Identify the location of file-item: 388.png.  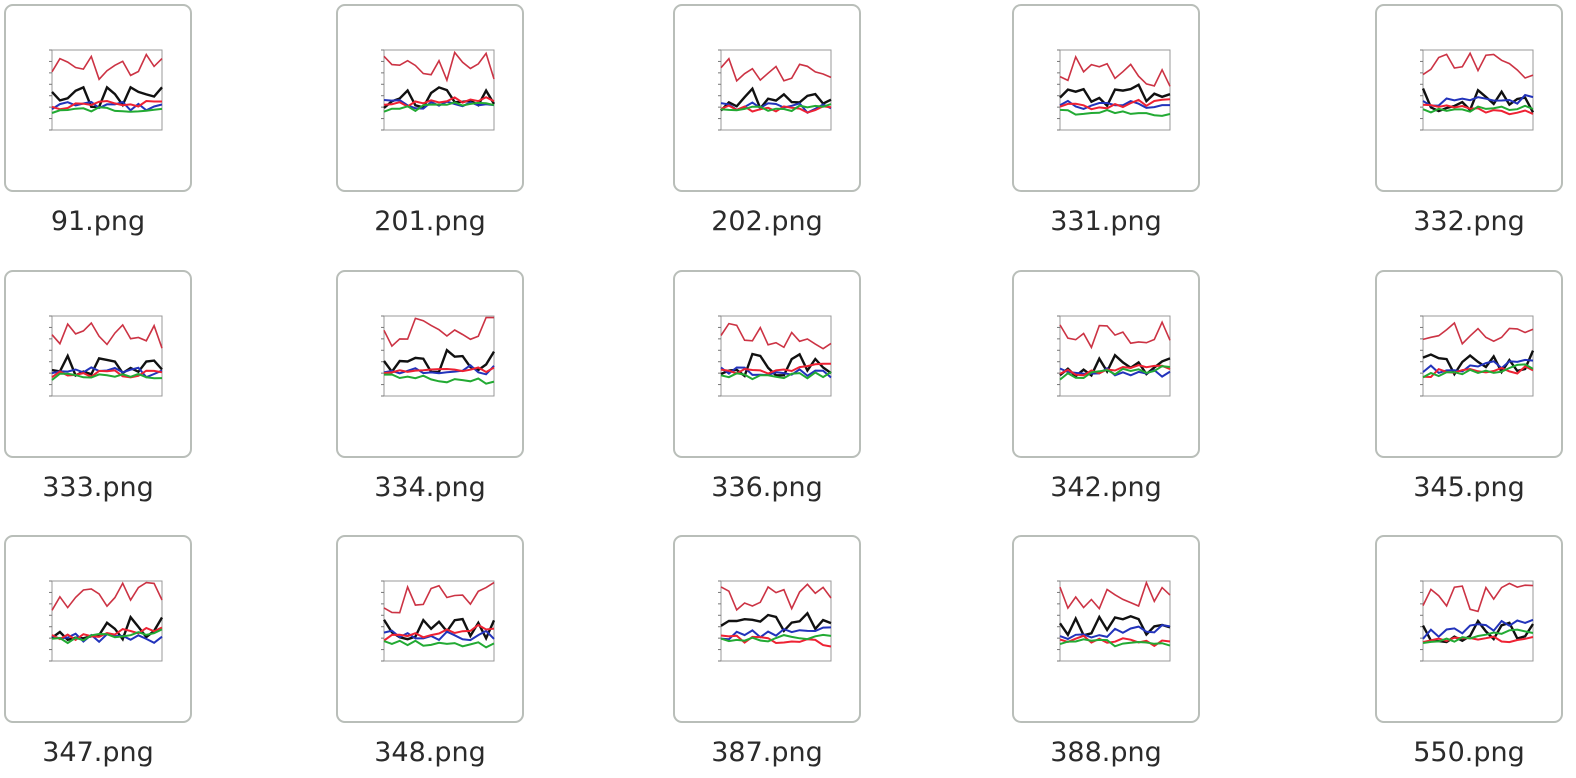
(1106, 651).